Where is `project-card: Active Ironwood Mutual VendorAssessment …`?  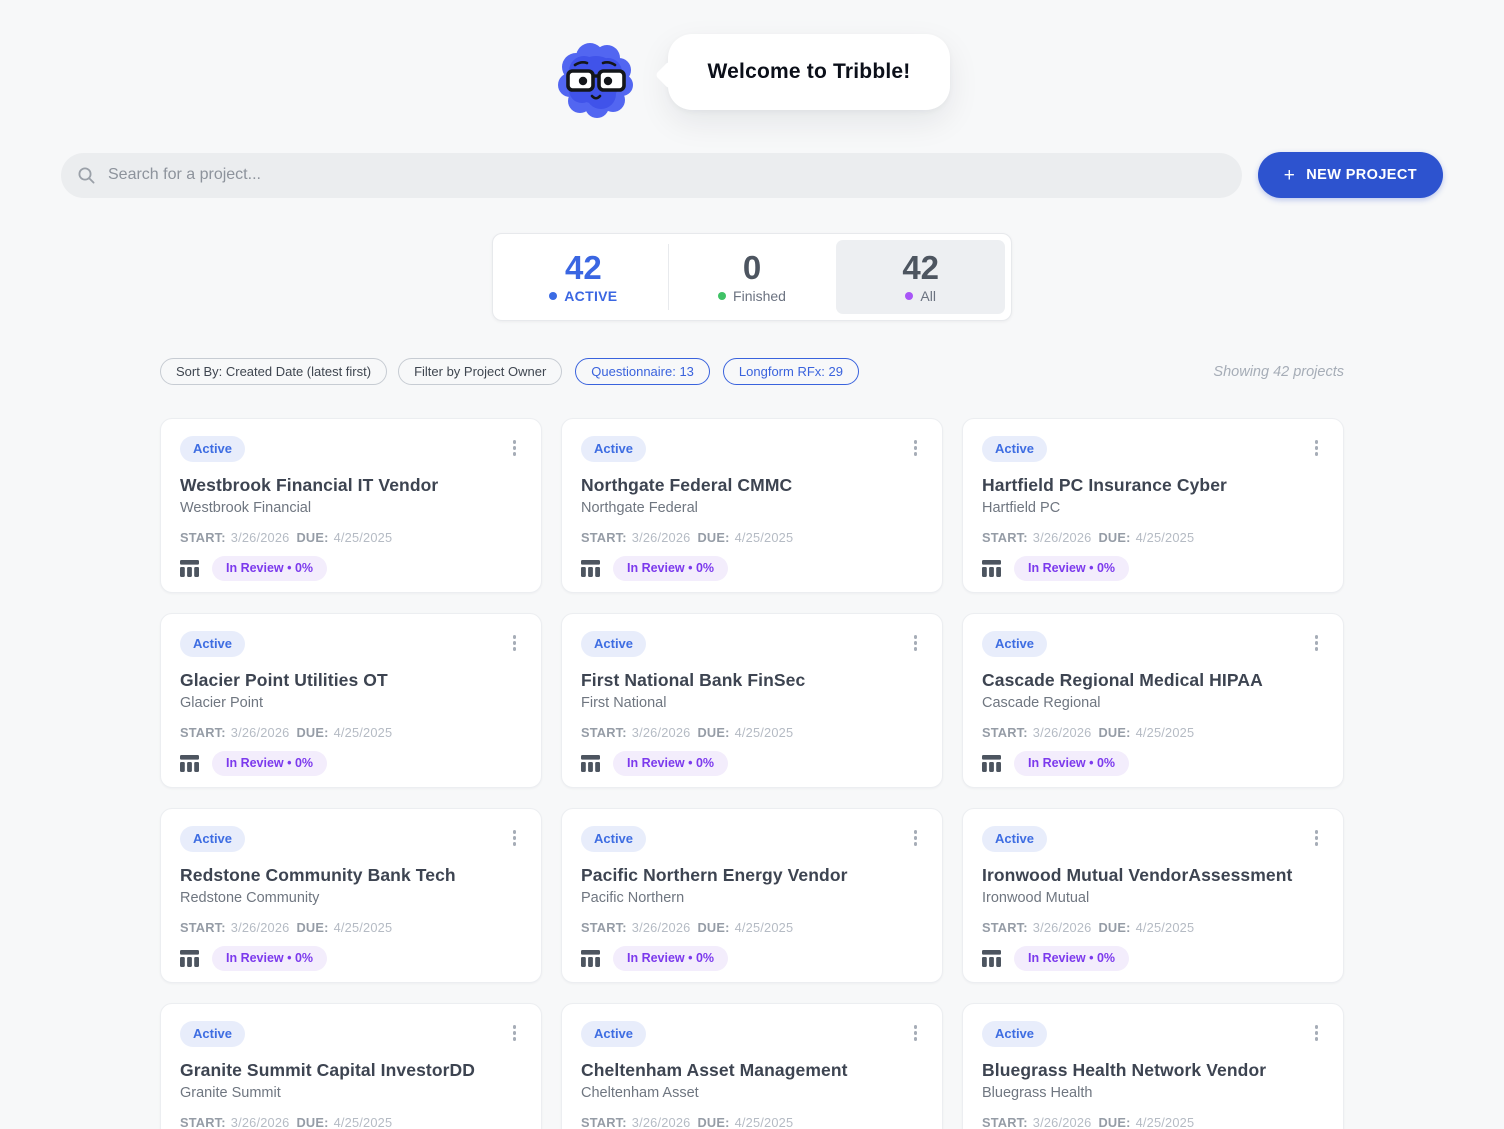 project-card: Active Ironwood Mutual VendorAssessment … is located at coordinates (1153, 895).